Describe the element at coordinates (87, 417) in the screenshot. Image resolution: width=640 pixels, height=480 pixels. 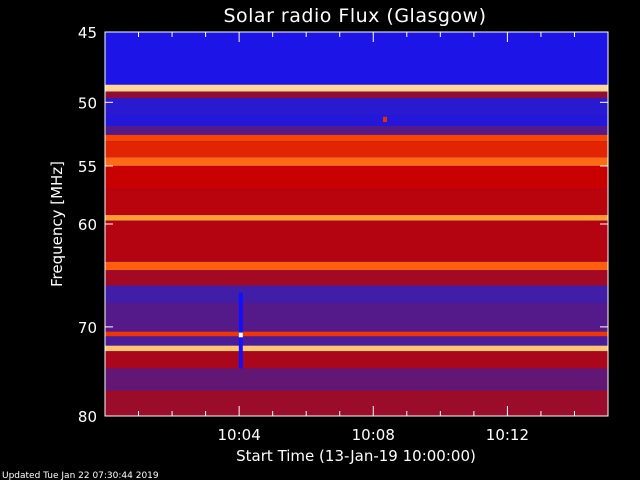
I see `y-tick-label: 80` at that location.